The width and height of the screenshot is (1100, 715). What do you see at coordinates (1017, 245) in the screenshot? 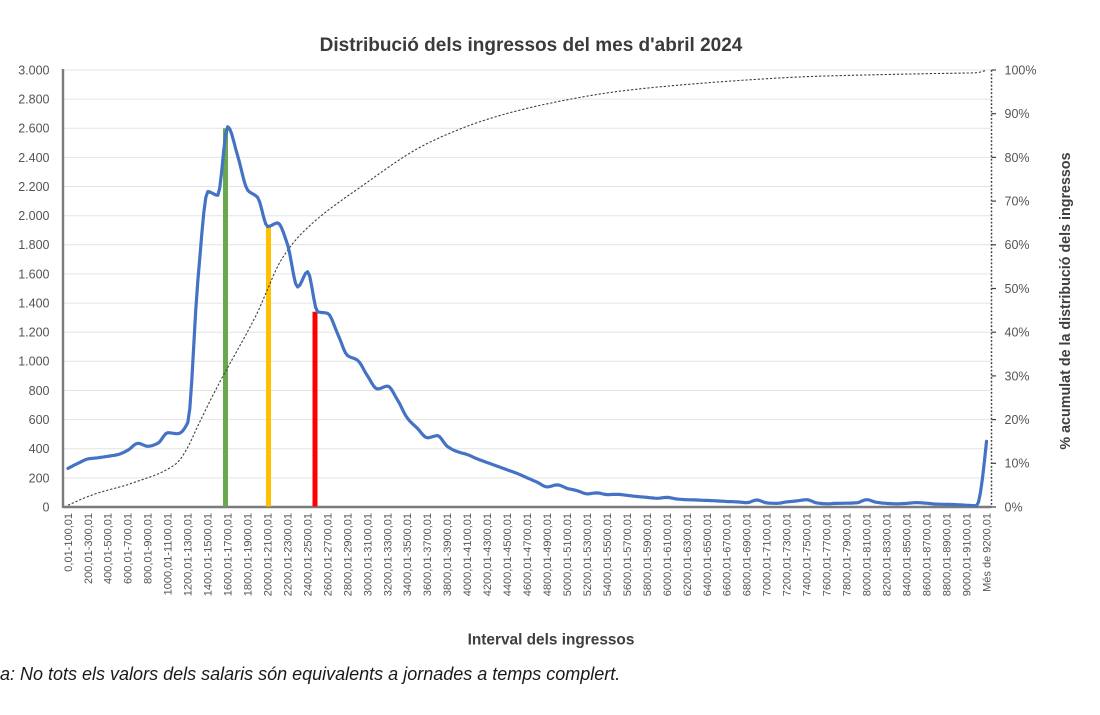
I see `svg-text: 60%` at bounding box center [1017, 245].